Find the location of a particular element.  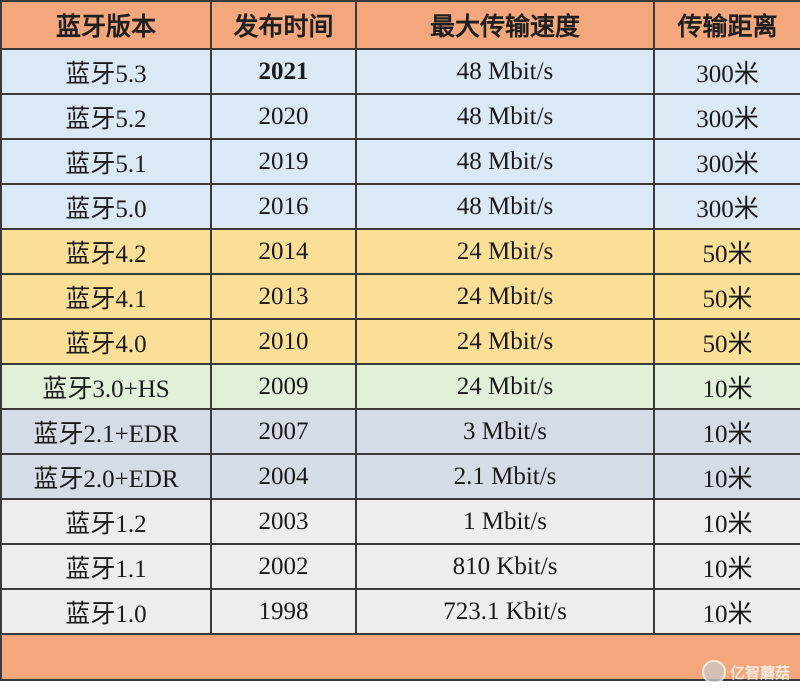

watermark: 亿智蘑菇 is located at coordinates (745, 672).